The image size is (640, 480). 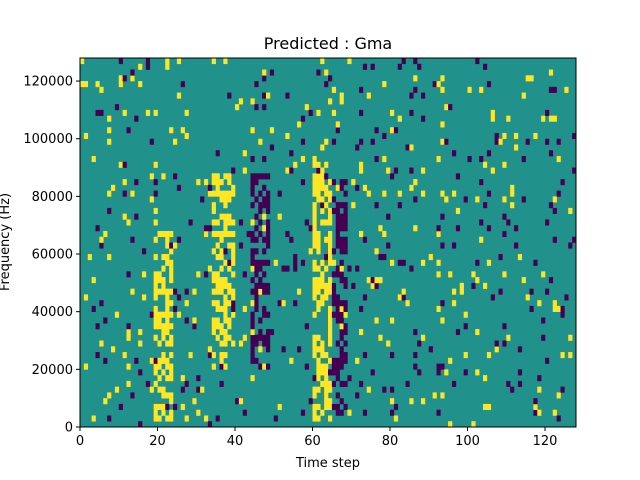 I want to click on chart-title: Predicted : Gma, so click(x=328, y=43).